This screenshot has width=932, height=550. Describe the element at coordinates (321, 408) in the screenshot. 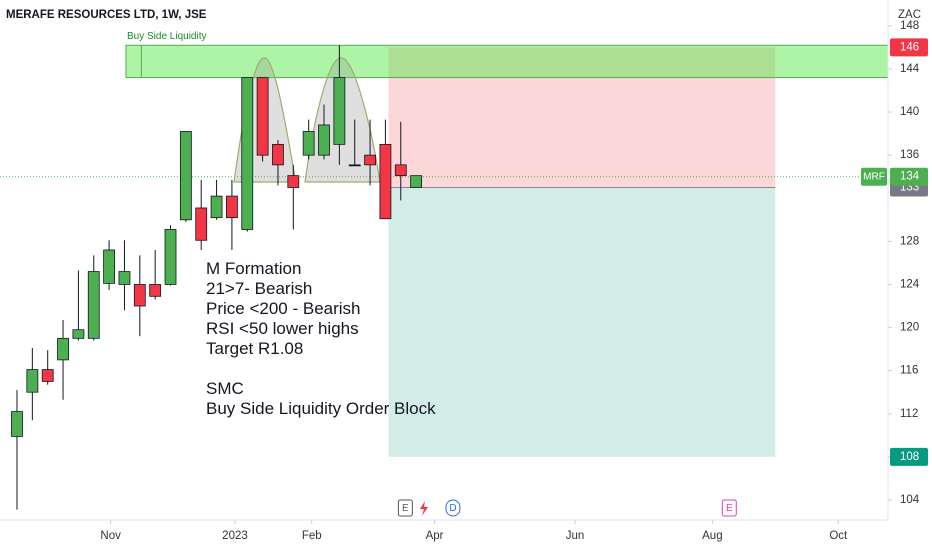

I see `annotation-line: Buy Side Liquidity Order Block` at that location.